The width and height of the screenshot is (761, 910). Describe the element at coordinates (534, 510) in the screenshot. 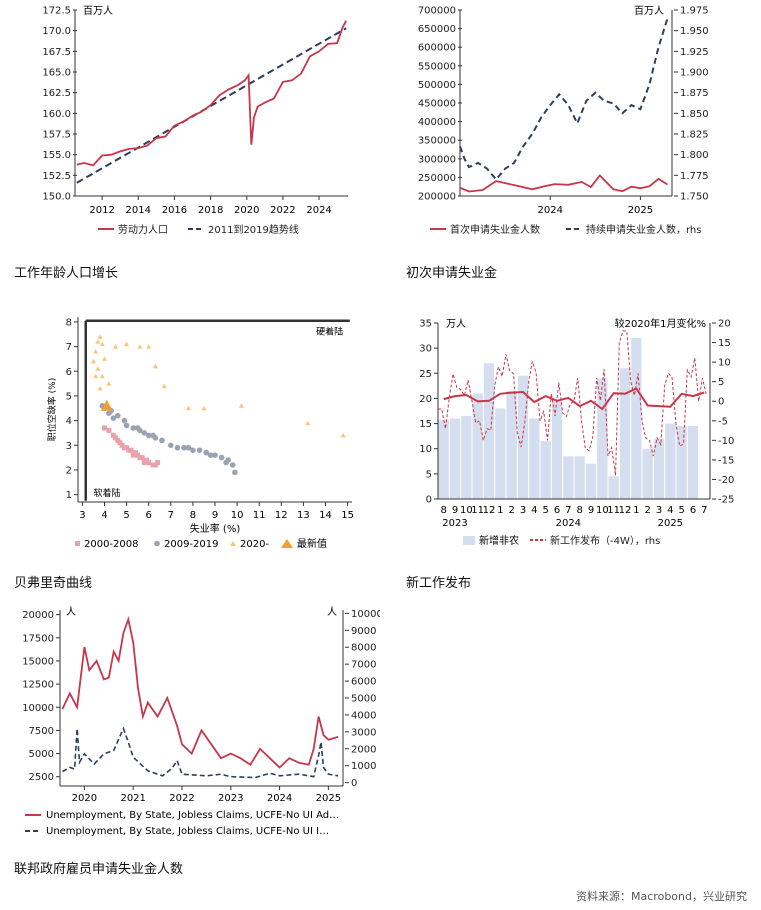

I see `jobs-x-tick-label: 4` at that location.